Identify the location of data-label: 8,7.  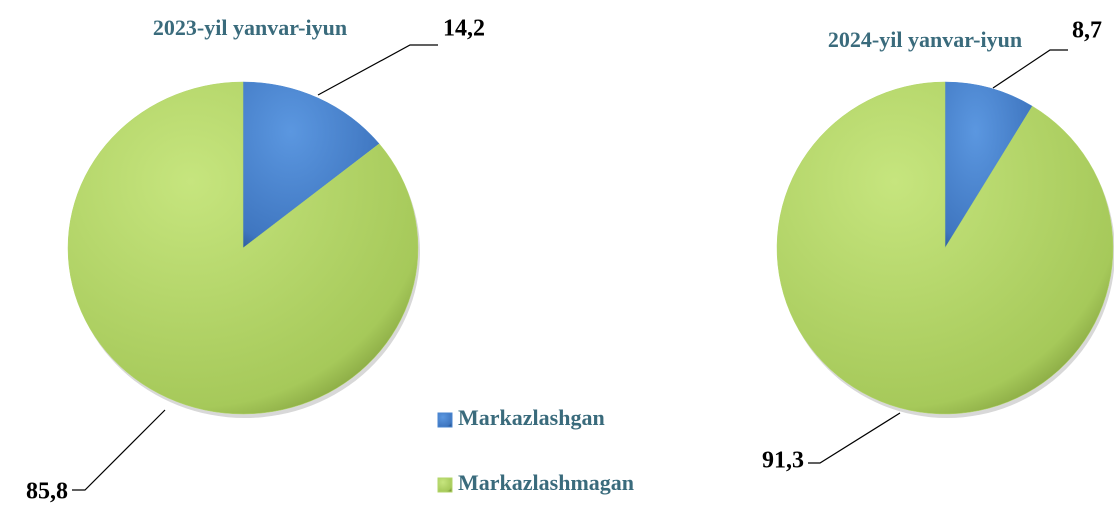
(1087, 31).